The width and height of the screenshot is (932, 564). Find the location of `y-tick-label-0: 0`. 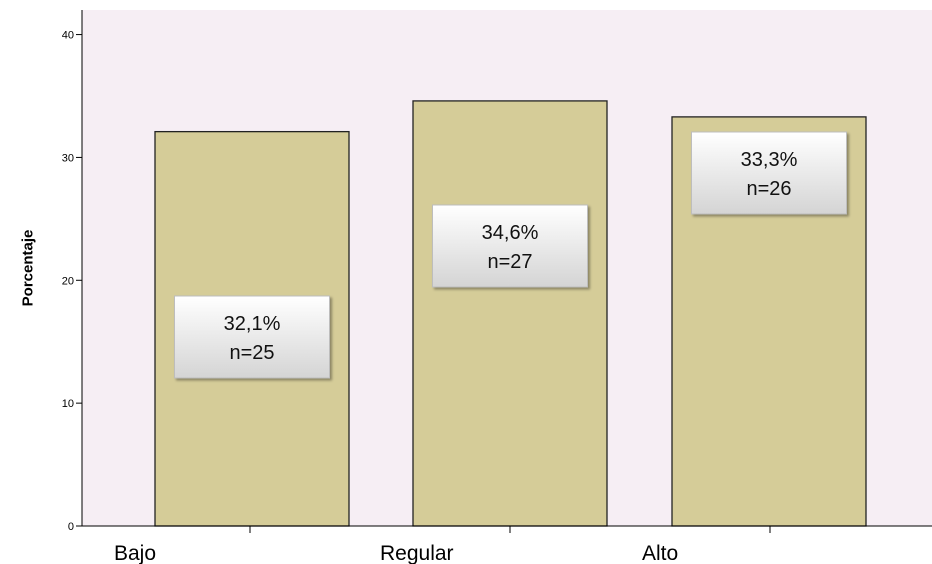

y-tick-label-0: 0 is located at coordinates (71, 527).